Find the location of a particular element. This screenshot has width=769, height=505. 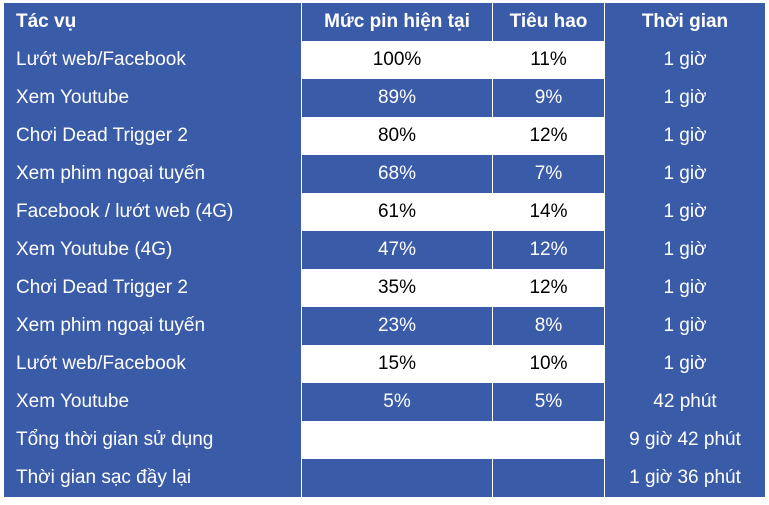

current-battery-cell: 15% is located at coordinates (397, 364).